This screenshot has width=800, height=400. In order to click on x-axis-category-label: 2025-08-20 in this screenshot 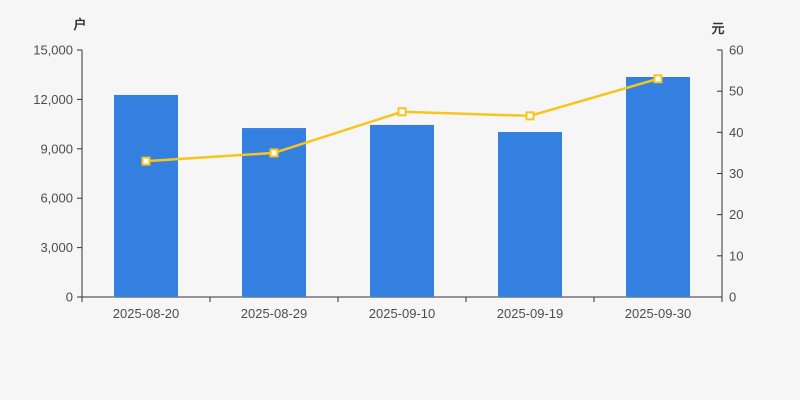, I will do `click(146, 313)`.